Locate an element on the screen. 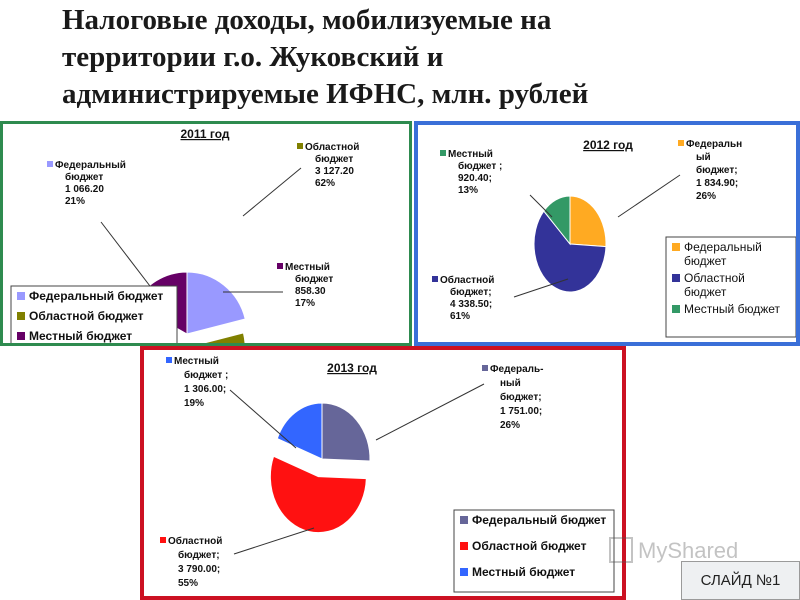 The width and height of the screenshot is (800, 600). data-label-local-2011-line-3: 858.30 is located at coordinates (310, 291).